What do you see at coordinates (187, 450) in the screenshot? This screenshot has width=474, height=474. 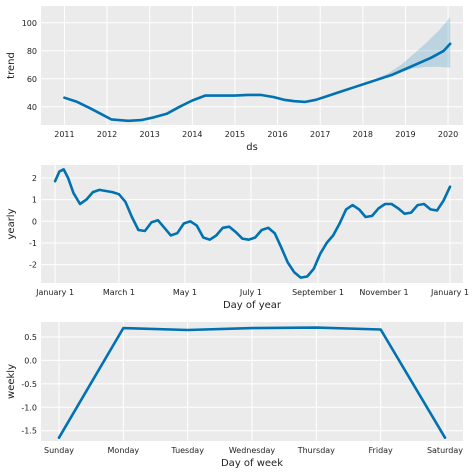 I see `weekly-x-tick-label: Tuesday` at bounding box center [187, 450].